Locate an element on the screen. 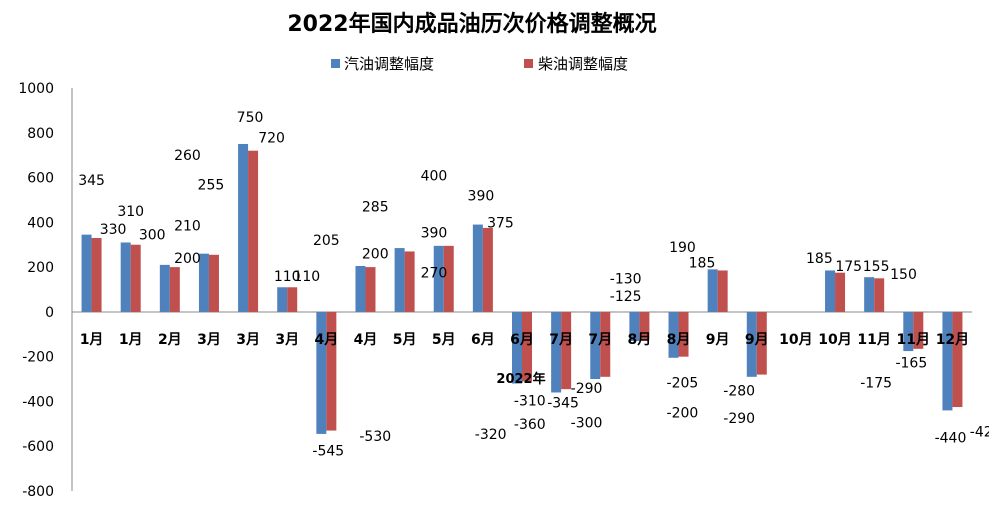 This screenshot has width=989, height=513. data-label: -175 is located at coordinates (876, 383).